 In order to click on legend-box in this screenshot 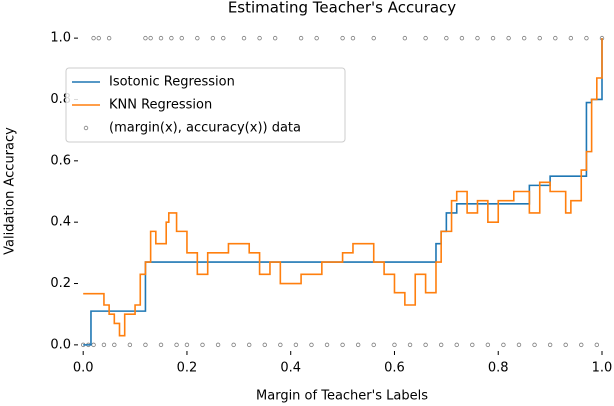, I will do `click(205, 105)`.